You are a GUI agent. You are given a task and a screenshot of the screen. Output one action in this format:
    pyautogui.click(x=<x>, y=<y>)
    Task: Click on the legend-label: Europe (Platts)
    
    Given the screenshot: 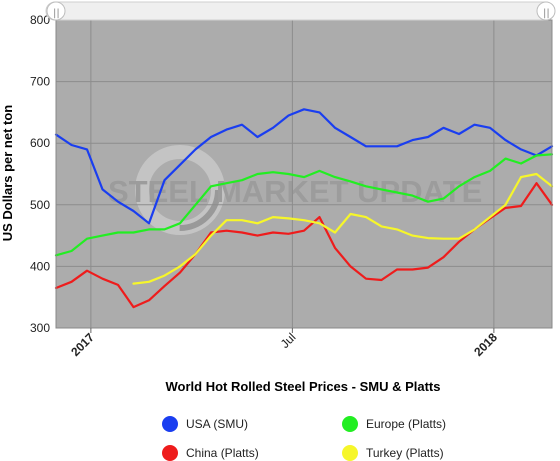 What is the action you would take?
    pyautogui.click(x=406, y=424)
    